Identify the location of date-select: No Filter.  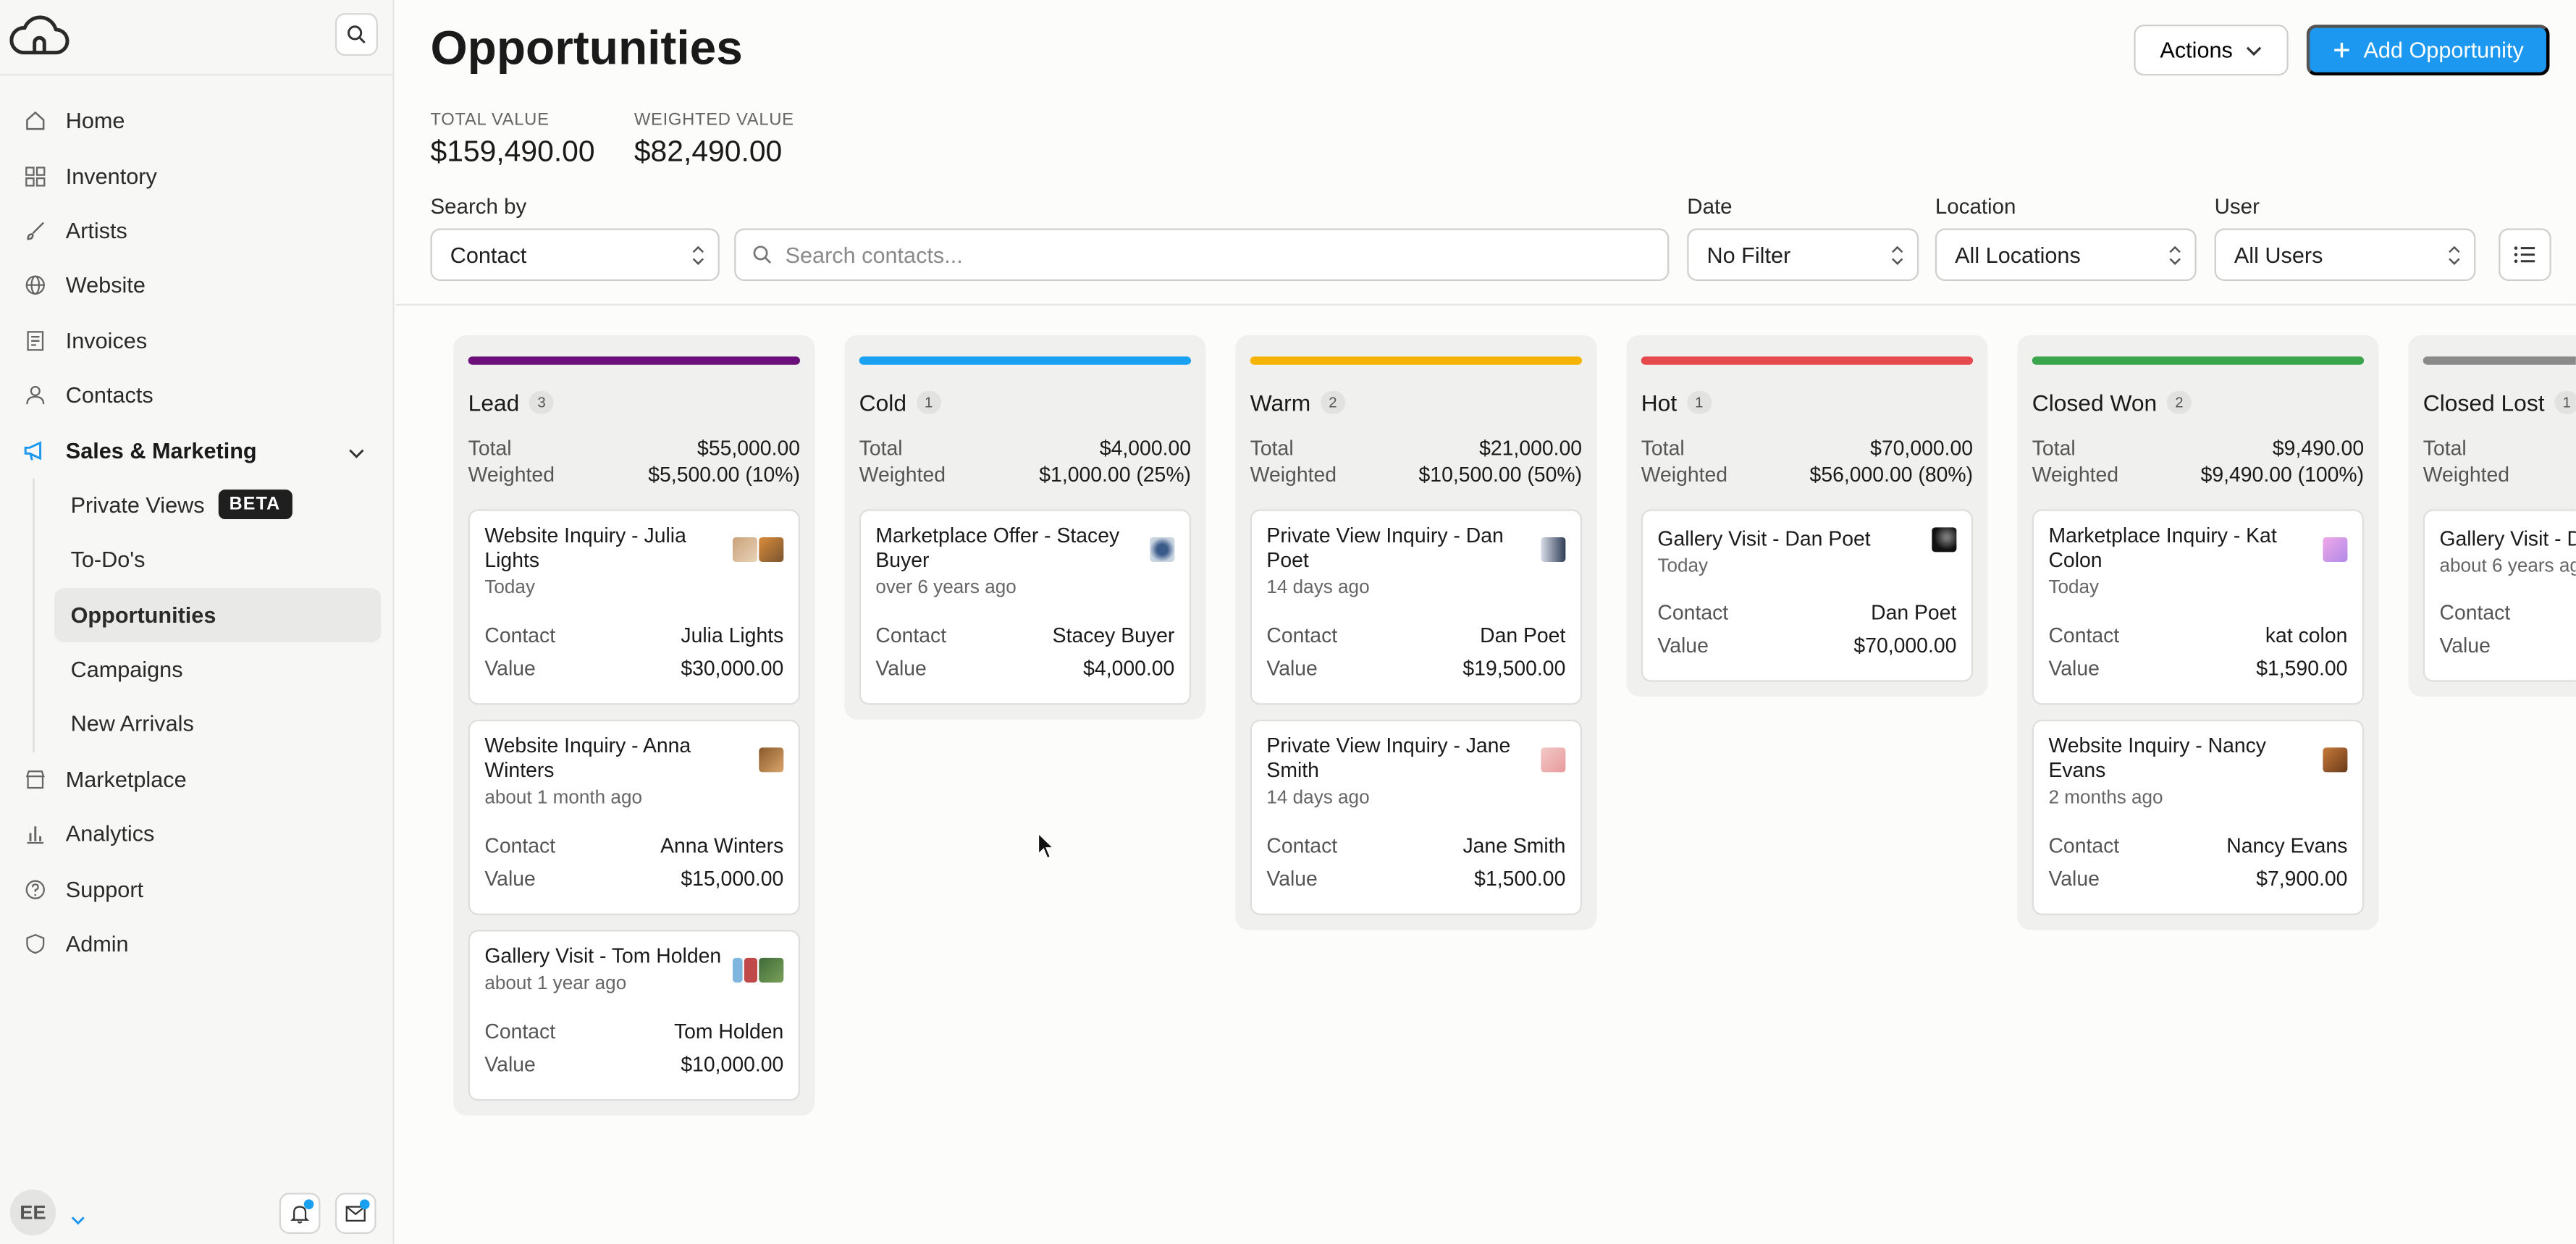
(1803, 254).